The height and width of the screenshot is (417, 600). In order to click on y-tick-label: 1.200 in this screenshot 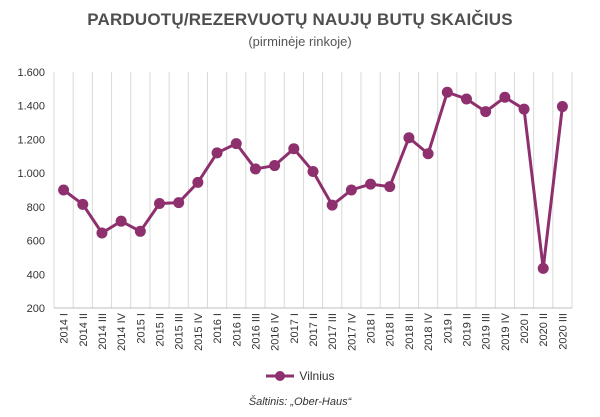, I will do `click(31, 140)`.